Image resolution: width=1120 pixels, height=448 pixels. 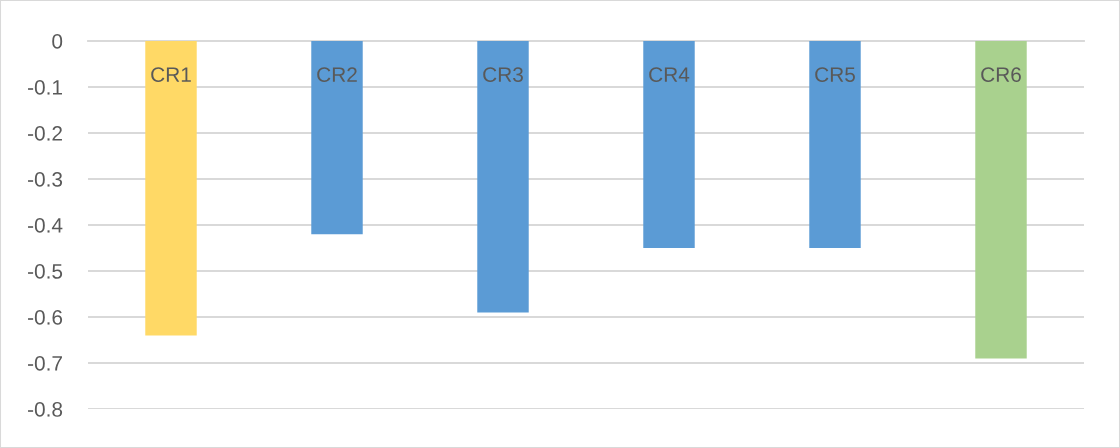 What do you see at coordinates (45, 409) in the screenshot?
I see `y-tick-label: -0.8` at bounding box center [45, 409].